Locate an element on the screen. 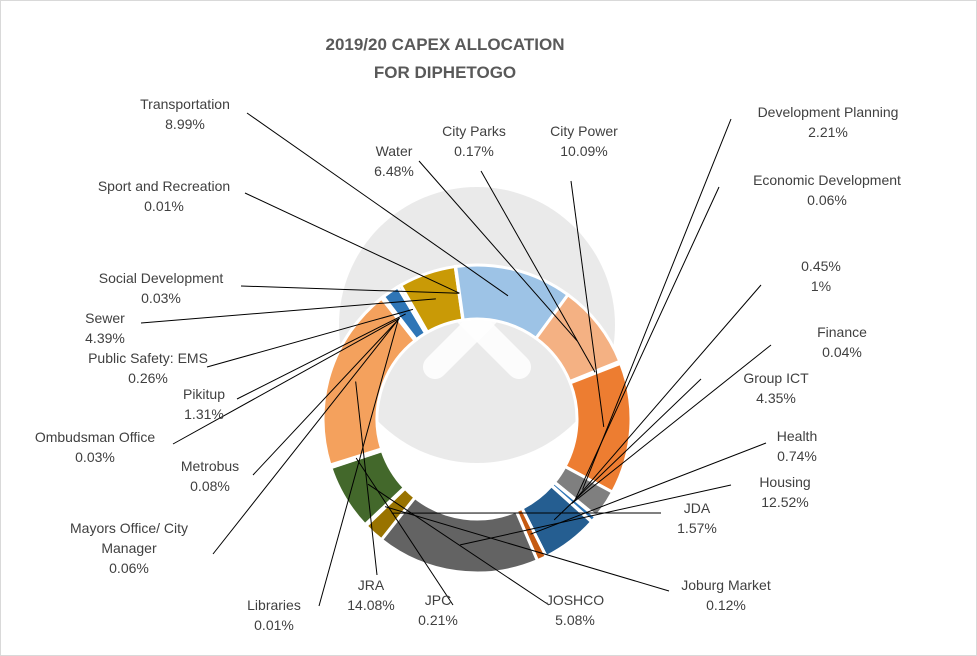  leader-line-group-ict is located at coordinates (627, 449).